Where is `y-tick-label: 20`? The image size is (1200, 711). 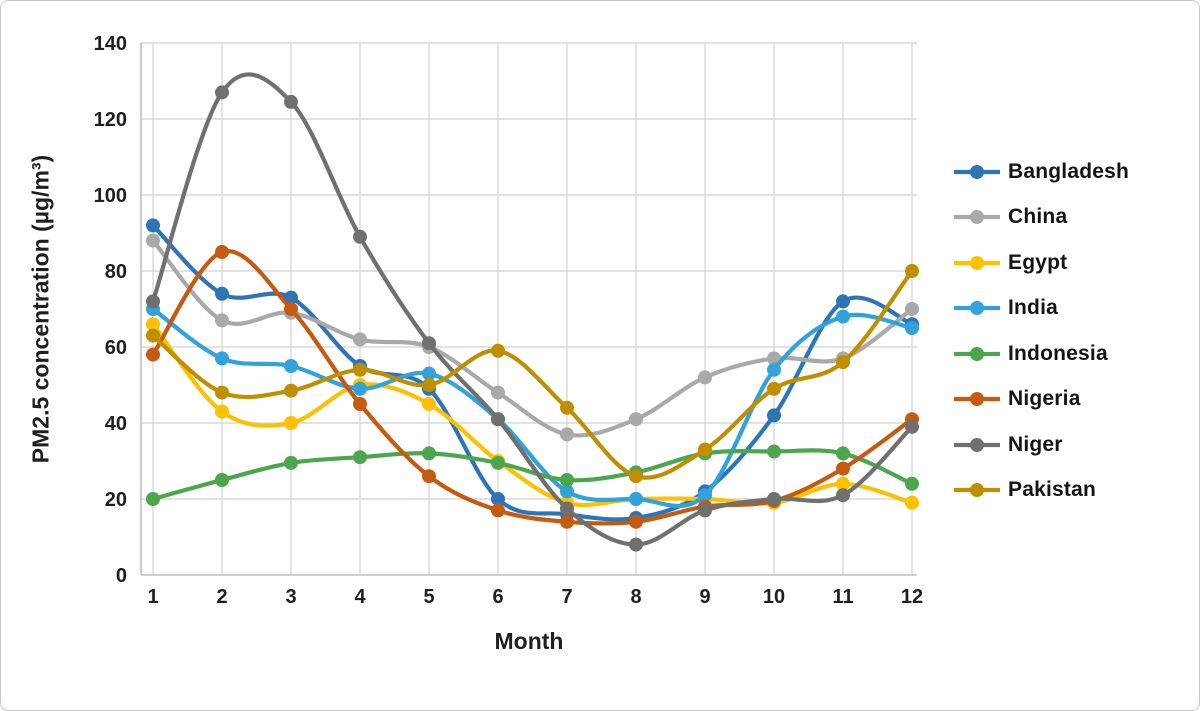
y-tick-label: 20 is located at coordinates (116, 500).